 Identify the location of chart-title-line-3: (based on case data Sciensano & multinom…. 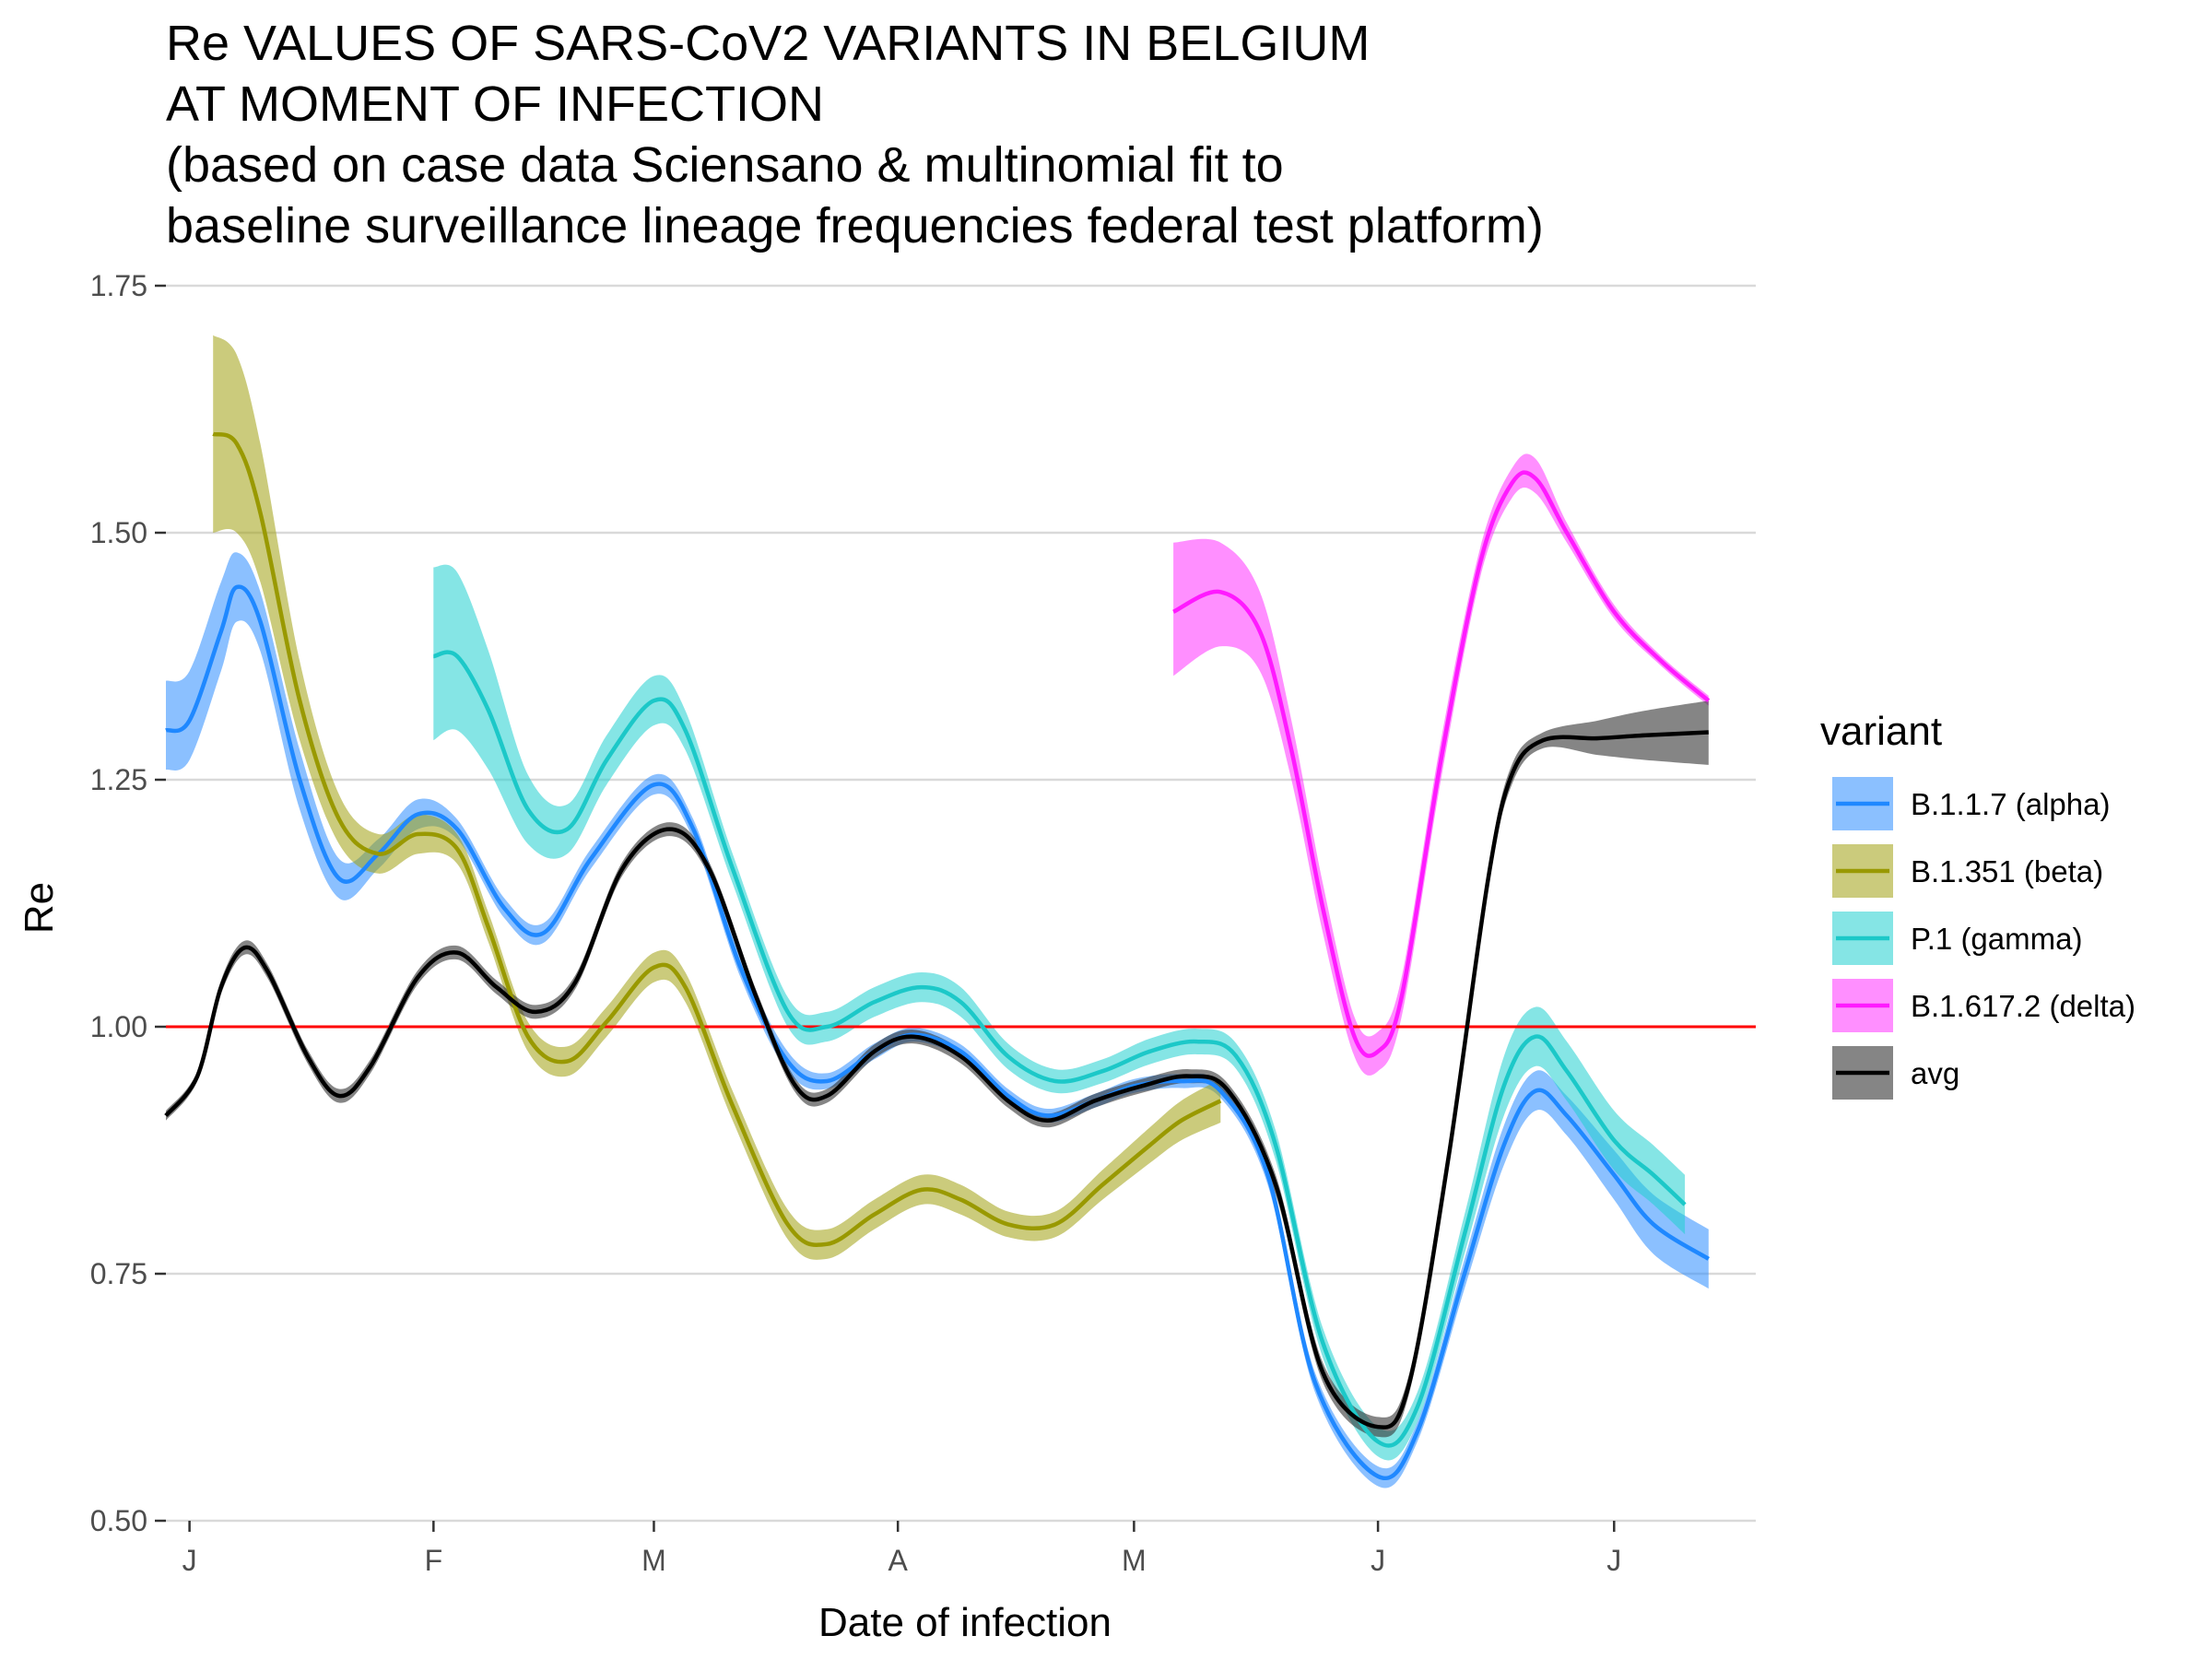
(725, 165).